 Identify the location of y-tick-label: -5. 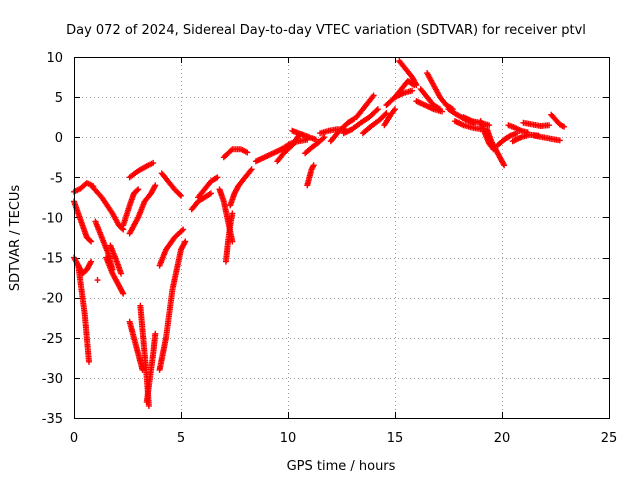
(56, 178).